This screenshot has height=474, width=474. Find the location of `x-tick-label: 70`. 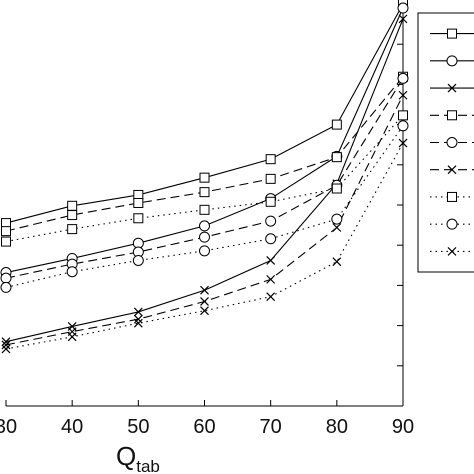

x-tick-label: 70 is located at coordinates (271, 427).